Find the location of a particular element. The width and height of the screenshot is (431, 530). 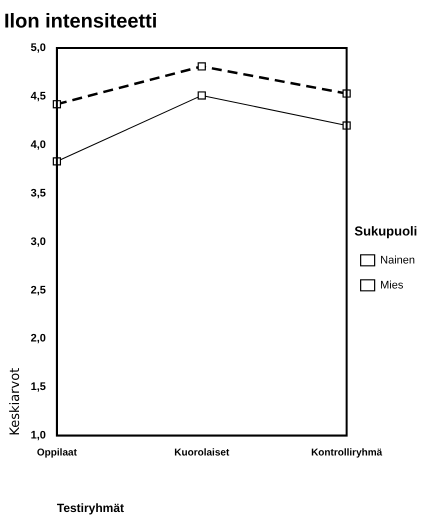

x-tick-label: Kuorolaiset is located at coordinates (202, 452).